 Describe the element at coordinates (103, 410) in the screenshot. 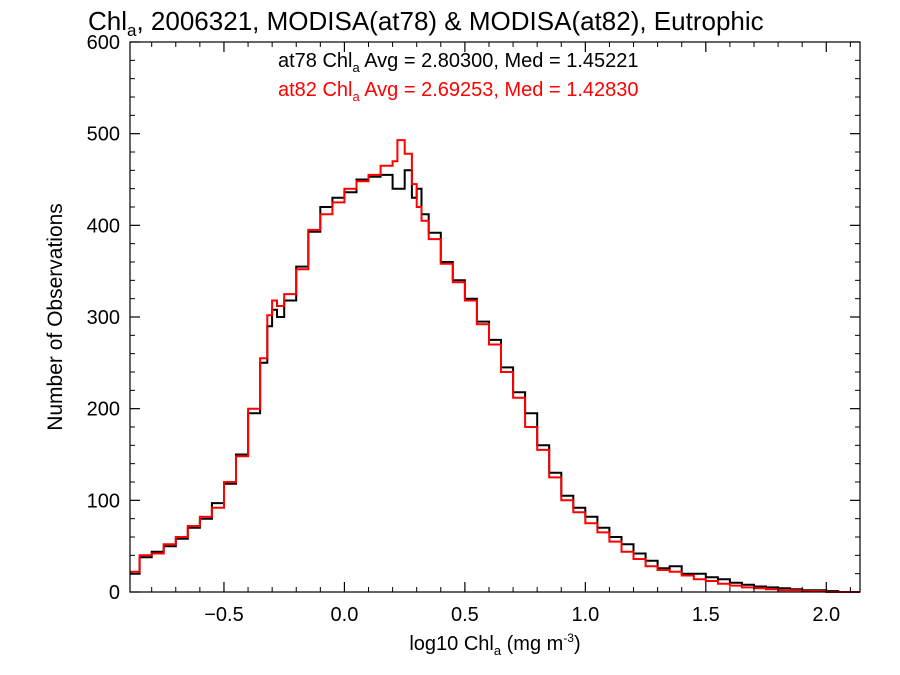

I see `y-tick-label: 200` at that location.